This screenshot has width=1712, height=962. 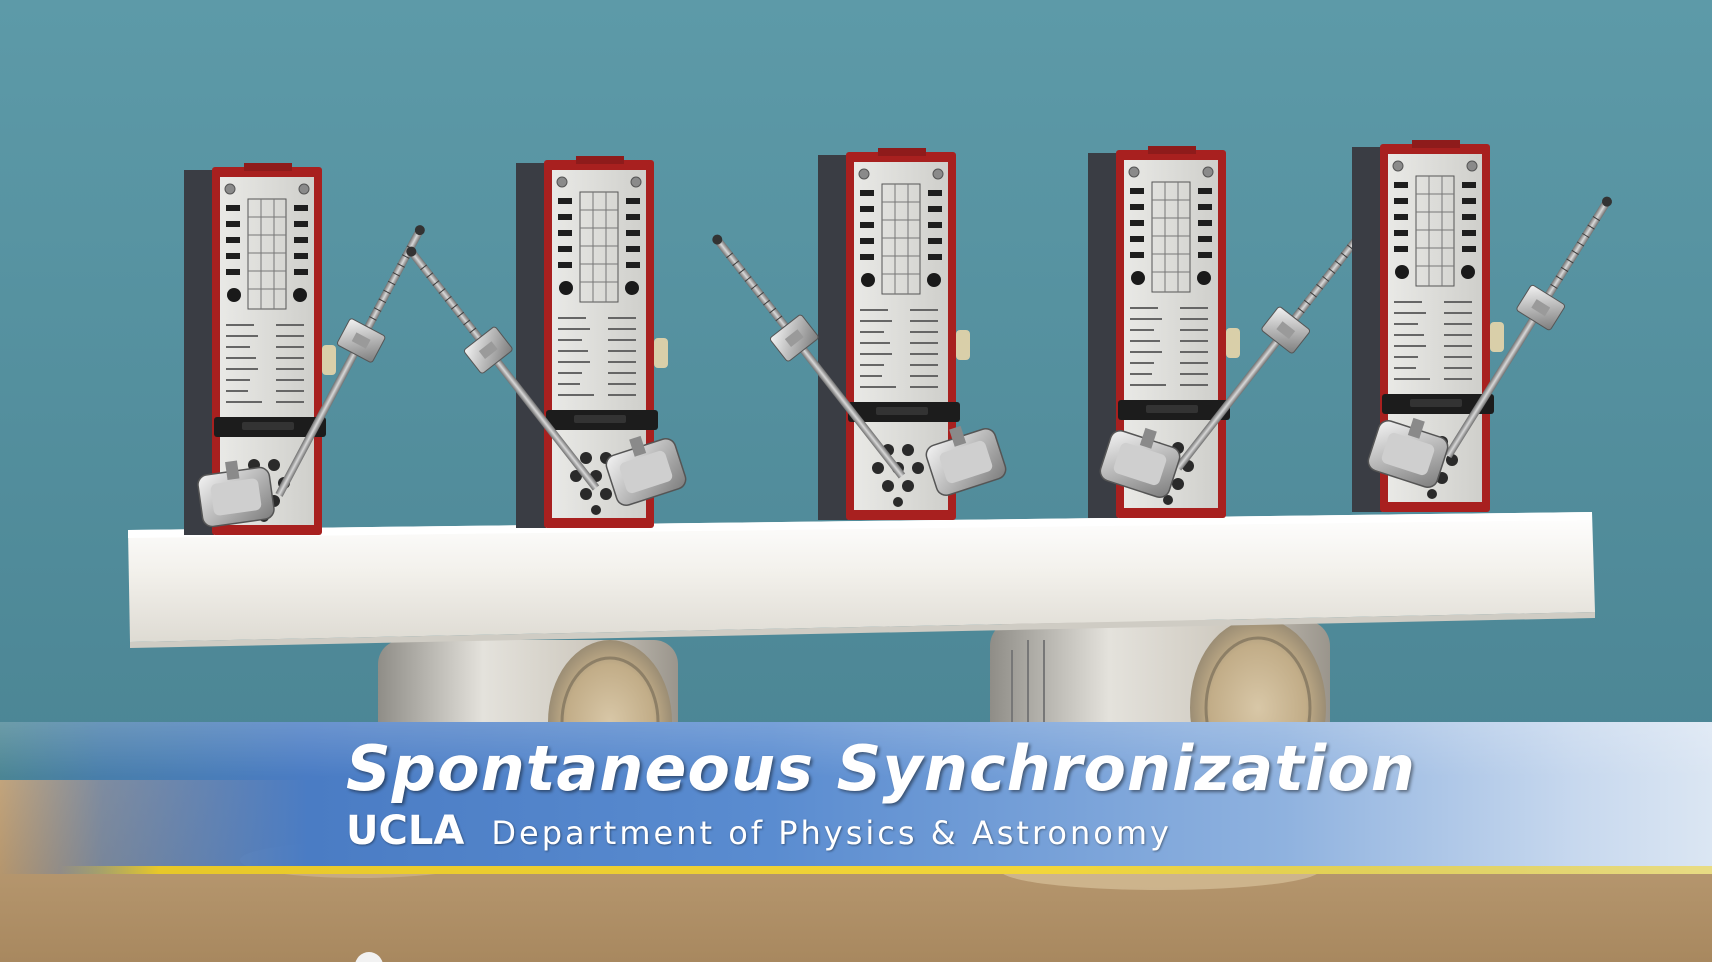 I want to click on department-name: Department of Physics & Astronomy, so click(x=831, y=833).